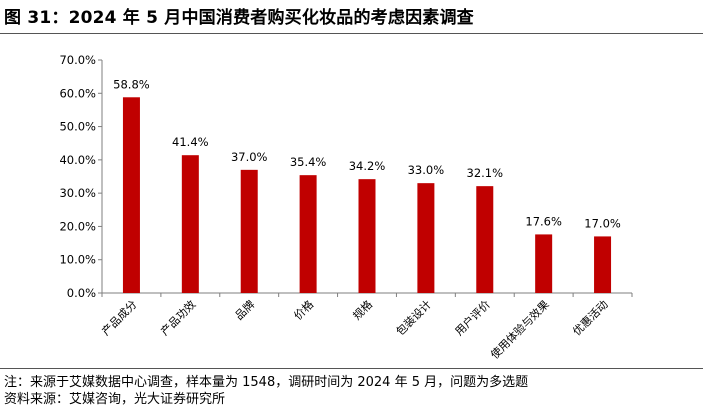  What do you see at coordinates (308, 162) in the screenshot?
I see `data-label: 35.4%` at bounding box center [308, 162].